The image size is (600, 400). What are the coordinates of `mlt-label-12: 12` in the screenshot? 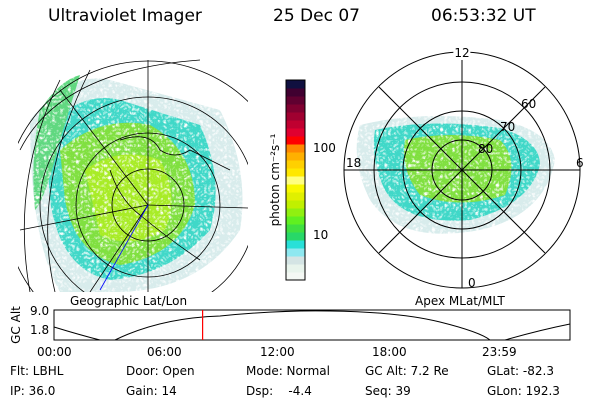 It's located at (462, 53).